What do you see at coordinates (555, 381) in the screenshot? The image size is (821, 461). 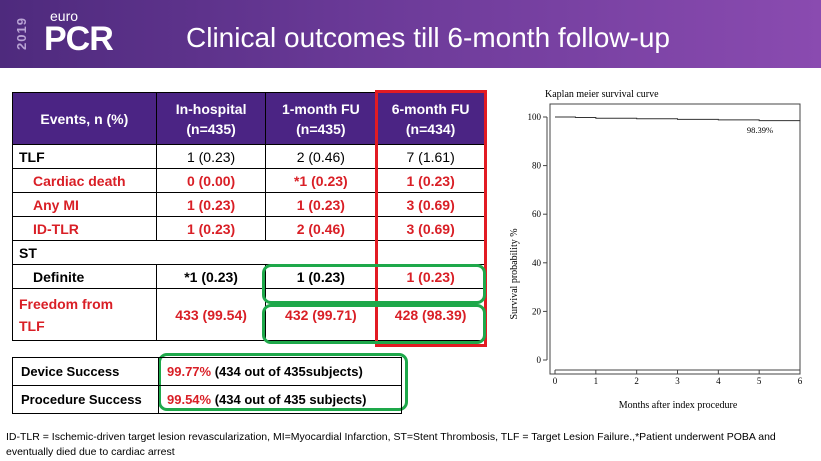 I see `x-tick-label: 0` at bounding box center [555, 381].